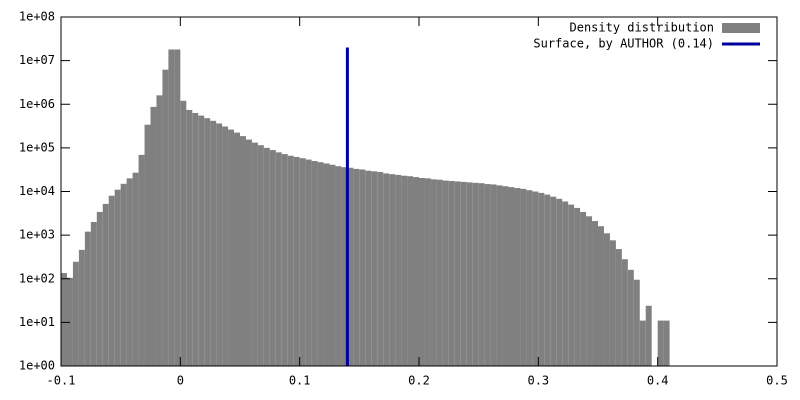 This screenshot has height=400, width=800. Describe the element at coordinates (37, 147) in the screenshot. I see `y-tick-label: 1e+05` at that location.